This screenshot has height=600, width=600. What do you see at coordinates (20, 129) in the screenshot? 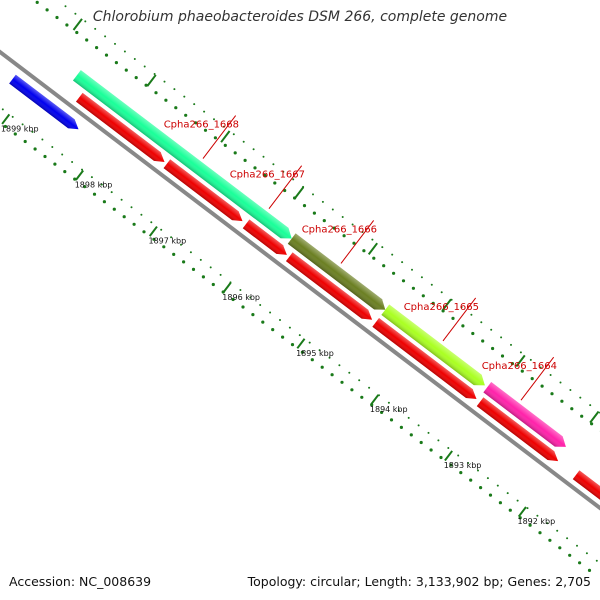
I see `tick-label: 1899 kbp` at bounding box center [20, 129].